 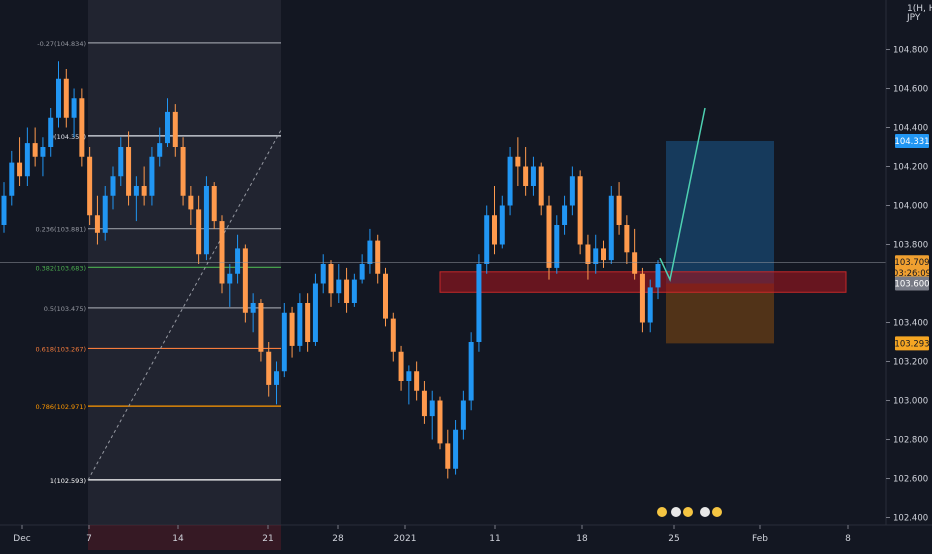 What do you see at coordinates (910, 363) in the screenshot?
I see `price-tick-label: 103.200` at bounding box center [910, 363].